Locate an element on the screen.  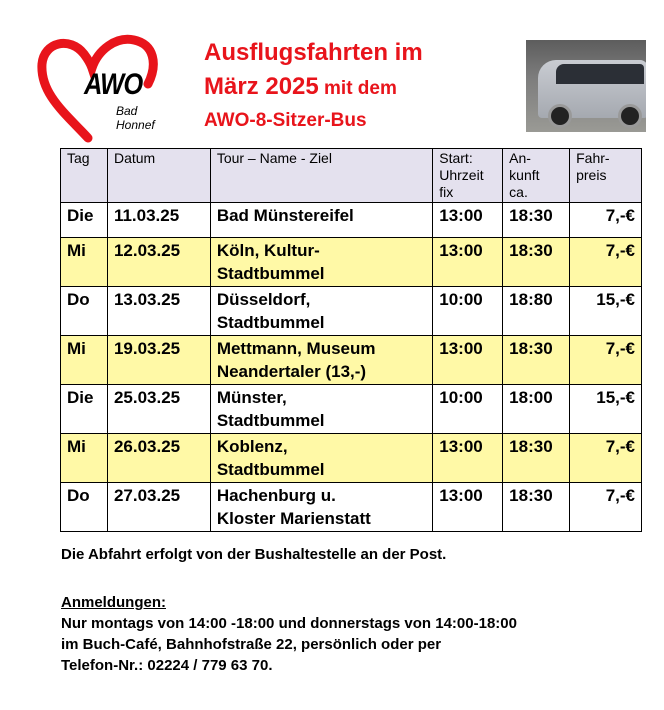
cell-tour: Köln, Kultur- Stadtbummel is located at coordinates (321, 262).